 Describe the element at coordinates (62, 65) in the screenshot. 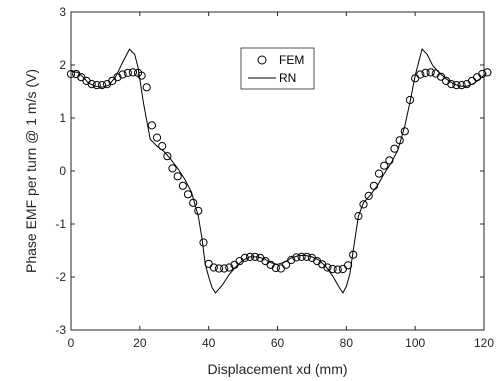

I see `y-tick-label: 2` at that location.